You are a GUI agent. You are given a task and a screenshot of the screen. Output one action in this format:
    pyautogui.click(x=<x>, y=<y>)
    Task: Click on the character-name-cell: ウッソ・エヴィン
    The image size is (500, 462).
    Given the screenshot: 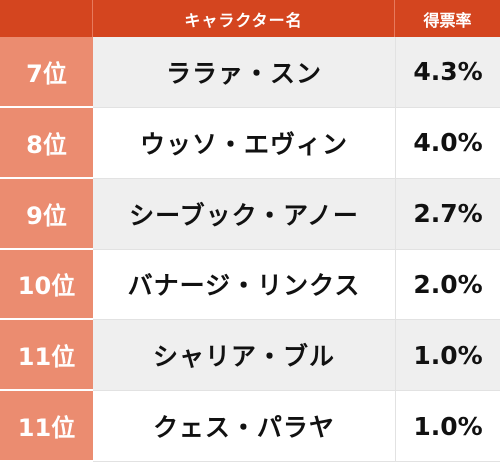 What is the action you would take?
    pyautogui.click(x=244, y=143)
    